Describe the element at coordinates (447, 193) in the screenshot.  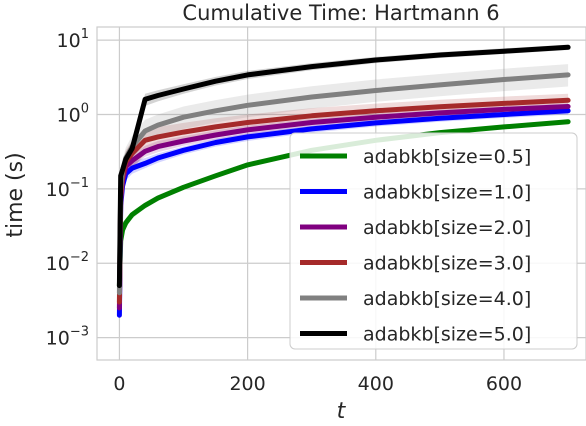
I see `legend-label: adabkb[size=1.0]` at that location.